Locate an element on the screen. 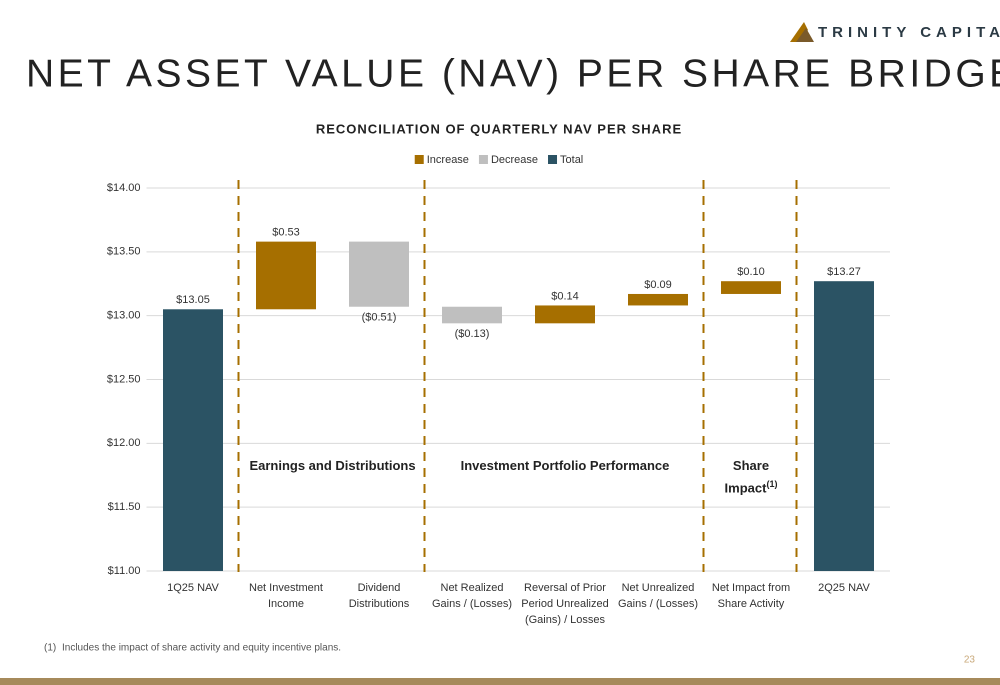 The height and width of the screenshot is (685, 1000). group-label-text: Share Impact is located at coordinates (747, 477).